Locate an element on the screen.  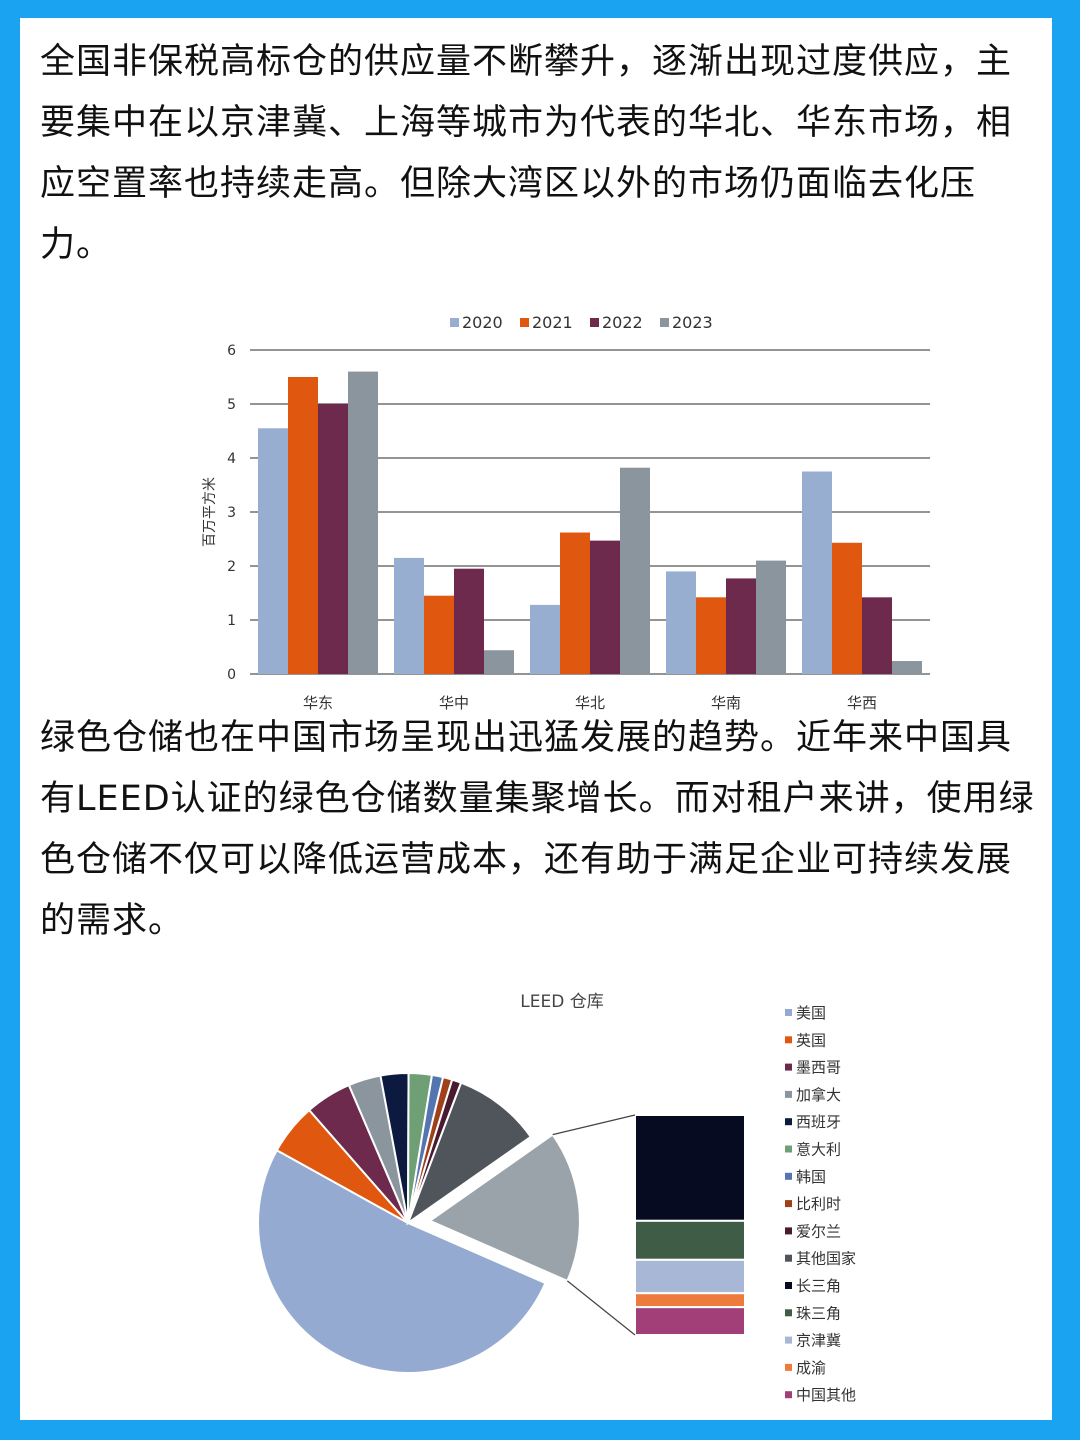
legend-label: 美国 is located at coordinates (811, 1013).